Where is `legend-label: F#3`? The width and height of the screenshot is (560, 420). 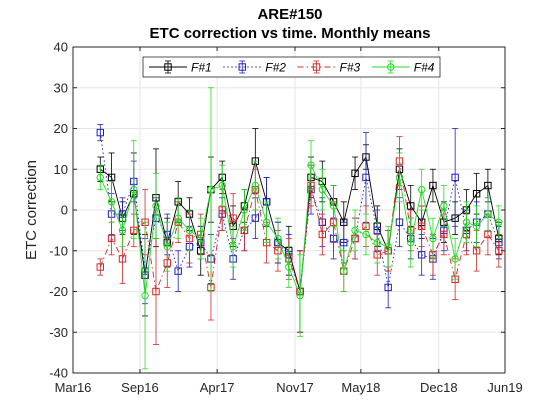 legend-label: F#3 is located at coordinates (350, 68).